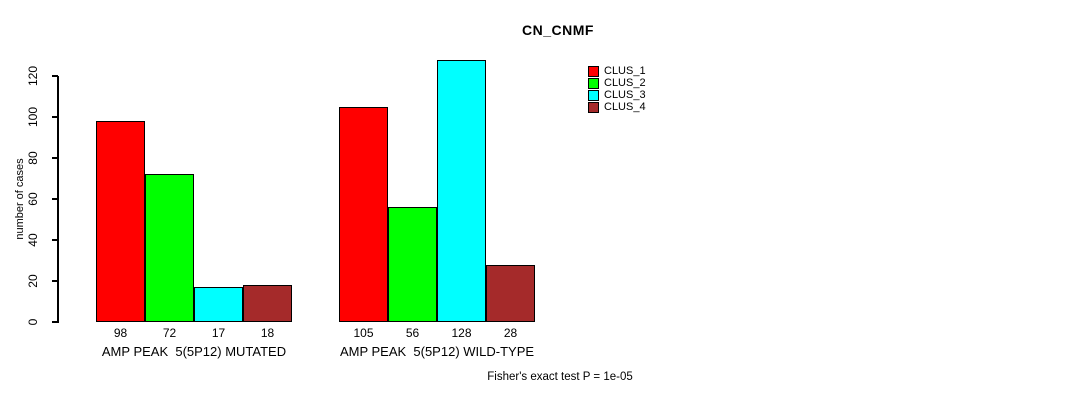 This screenshot has height=400, width=1090. I want to click on legend-item-clus_1: CLUS_1, so click(617, 71).